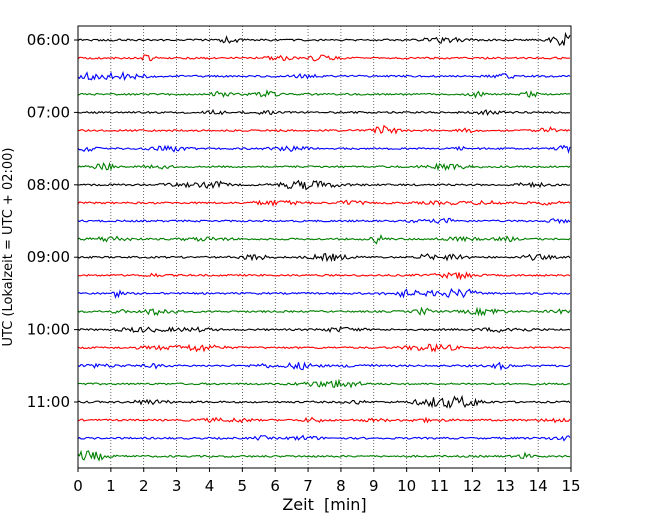 This screenshot has width=650, height=520. I want to click on x-tick-label: 6, so click(275, 486).